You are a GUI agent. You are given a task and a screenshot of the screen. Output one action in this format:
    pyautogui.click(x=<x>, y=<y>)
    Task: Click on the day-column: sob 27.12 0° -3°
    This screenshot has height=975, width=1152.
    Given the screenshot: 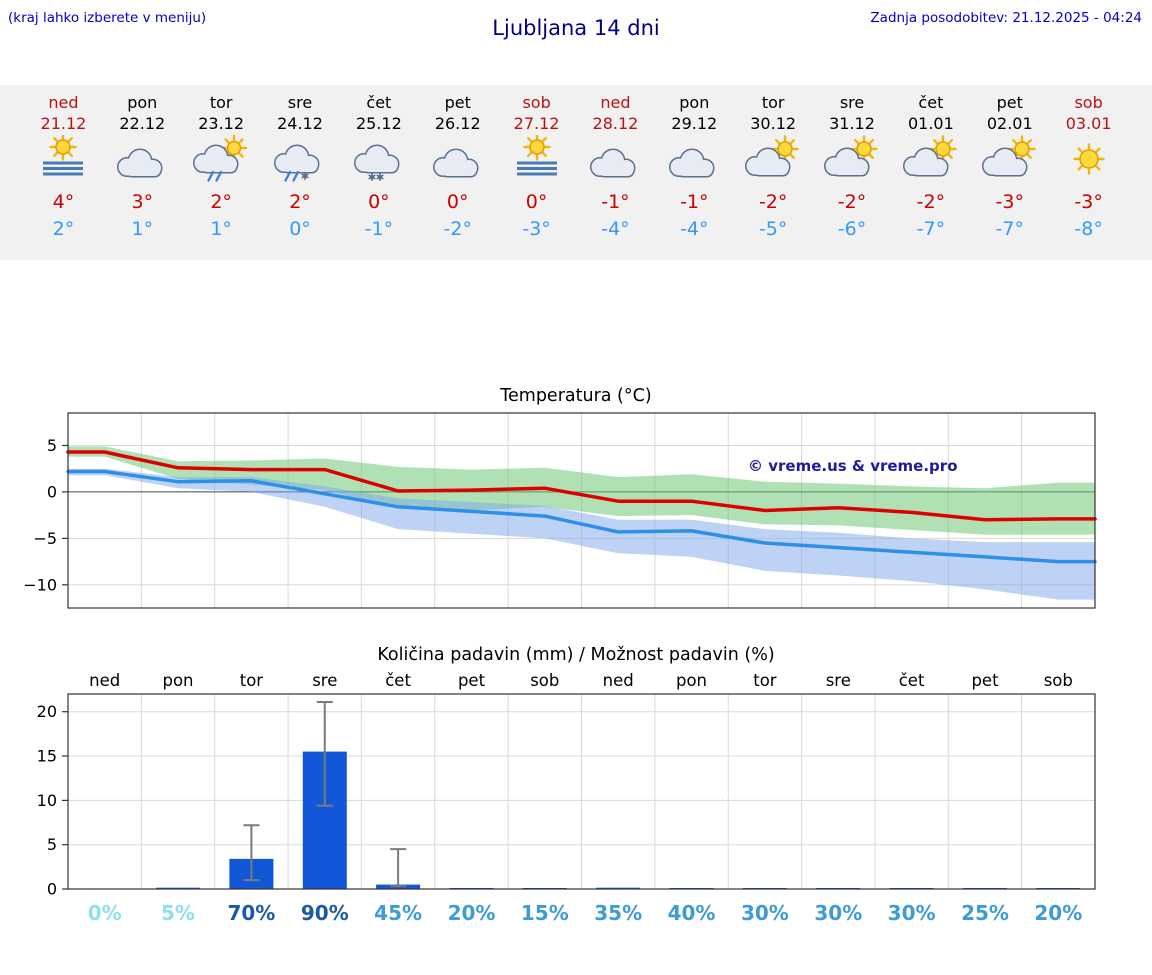 What is the action you would take?
    pyautogui.click(x=536, y=172)
    